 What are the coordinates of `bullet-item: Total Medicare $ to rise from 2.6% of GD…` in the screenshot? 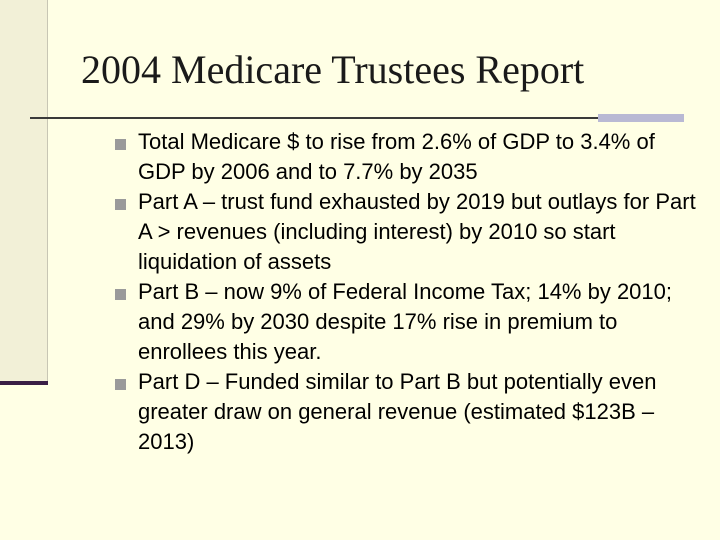 It's located at (406, 157).